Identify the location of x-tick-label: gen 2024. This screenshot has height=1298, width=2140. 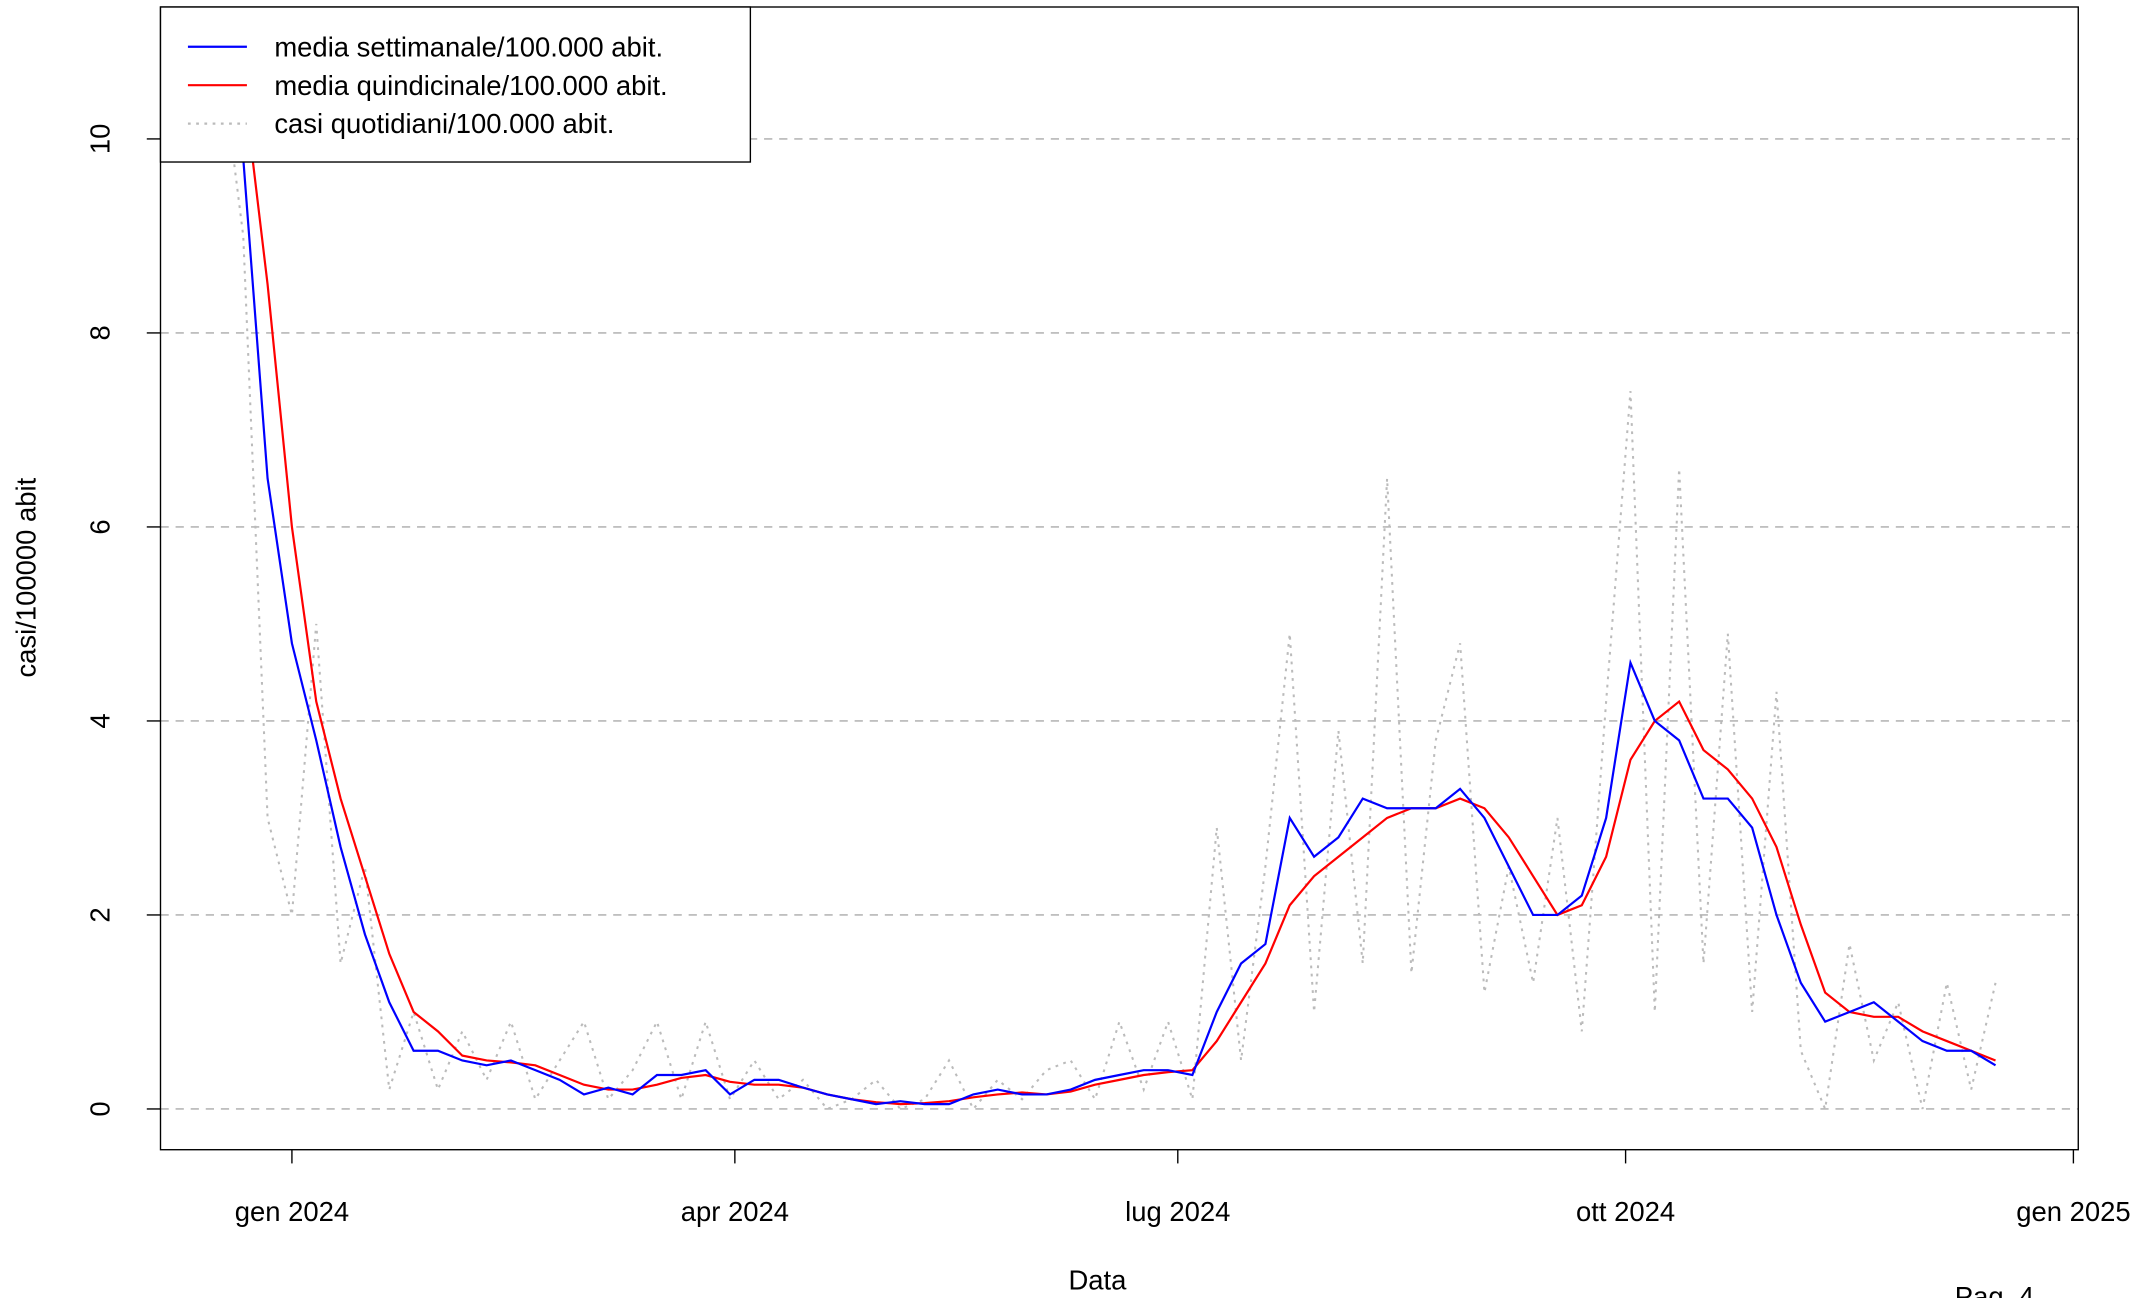
(292, 1211).